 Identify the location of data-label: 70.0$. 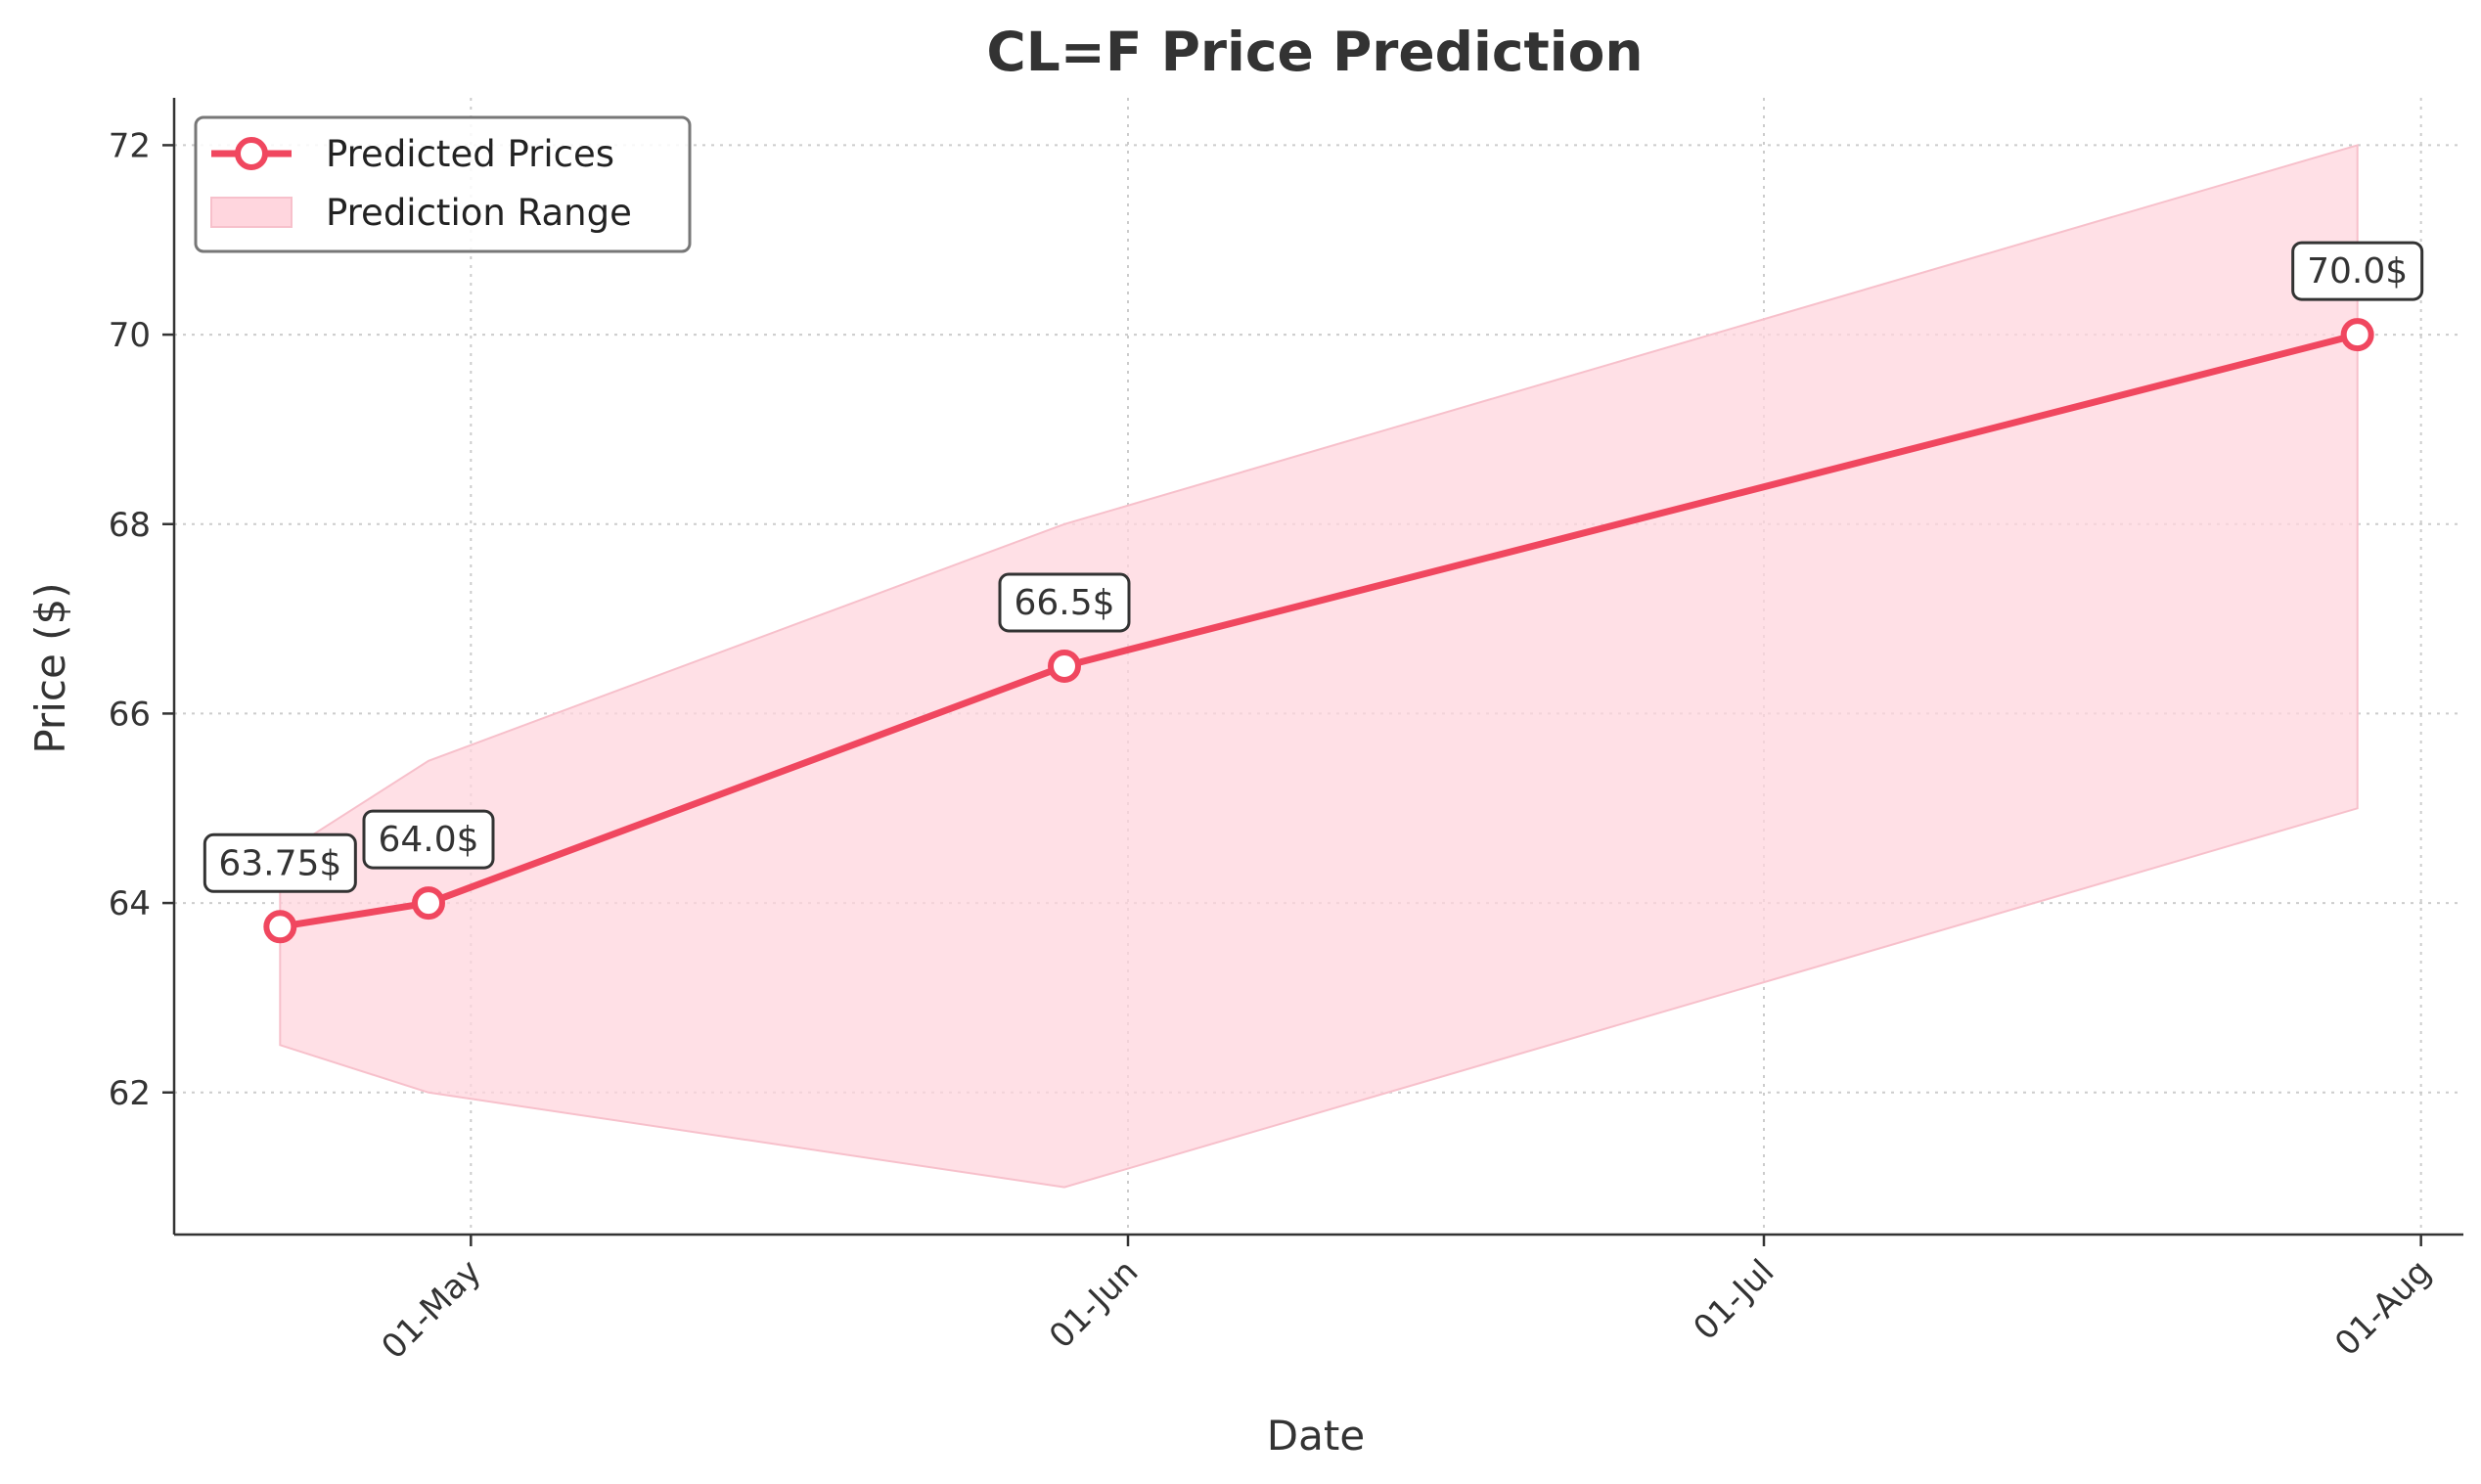
(2357, 271).